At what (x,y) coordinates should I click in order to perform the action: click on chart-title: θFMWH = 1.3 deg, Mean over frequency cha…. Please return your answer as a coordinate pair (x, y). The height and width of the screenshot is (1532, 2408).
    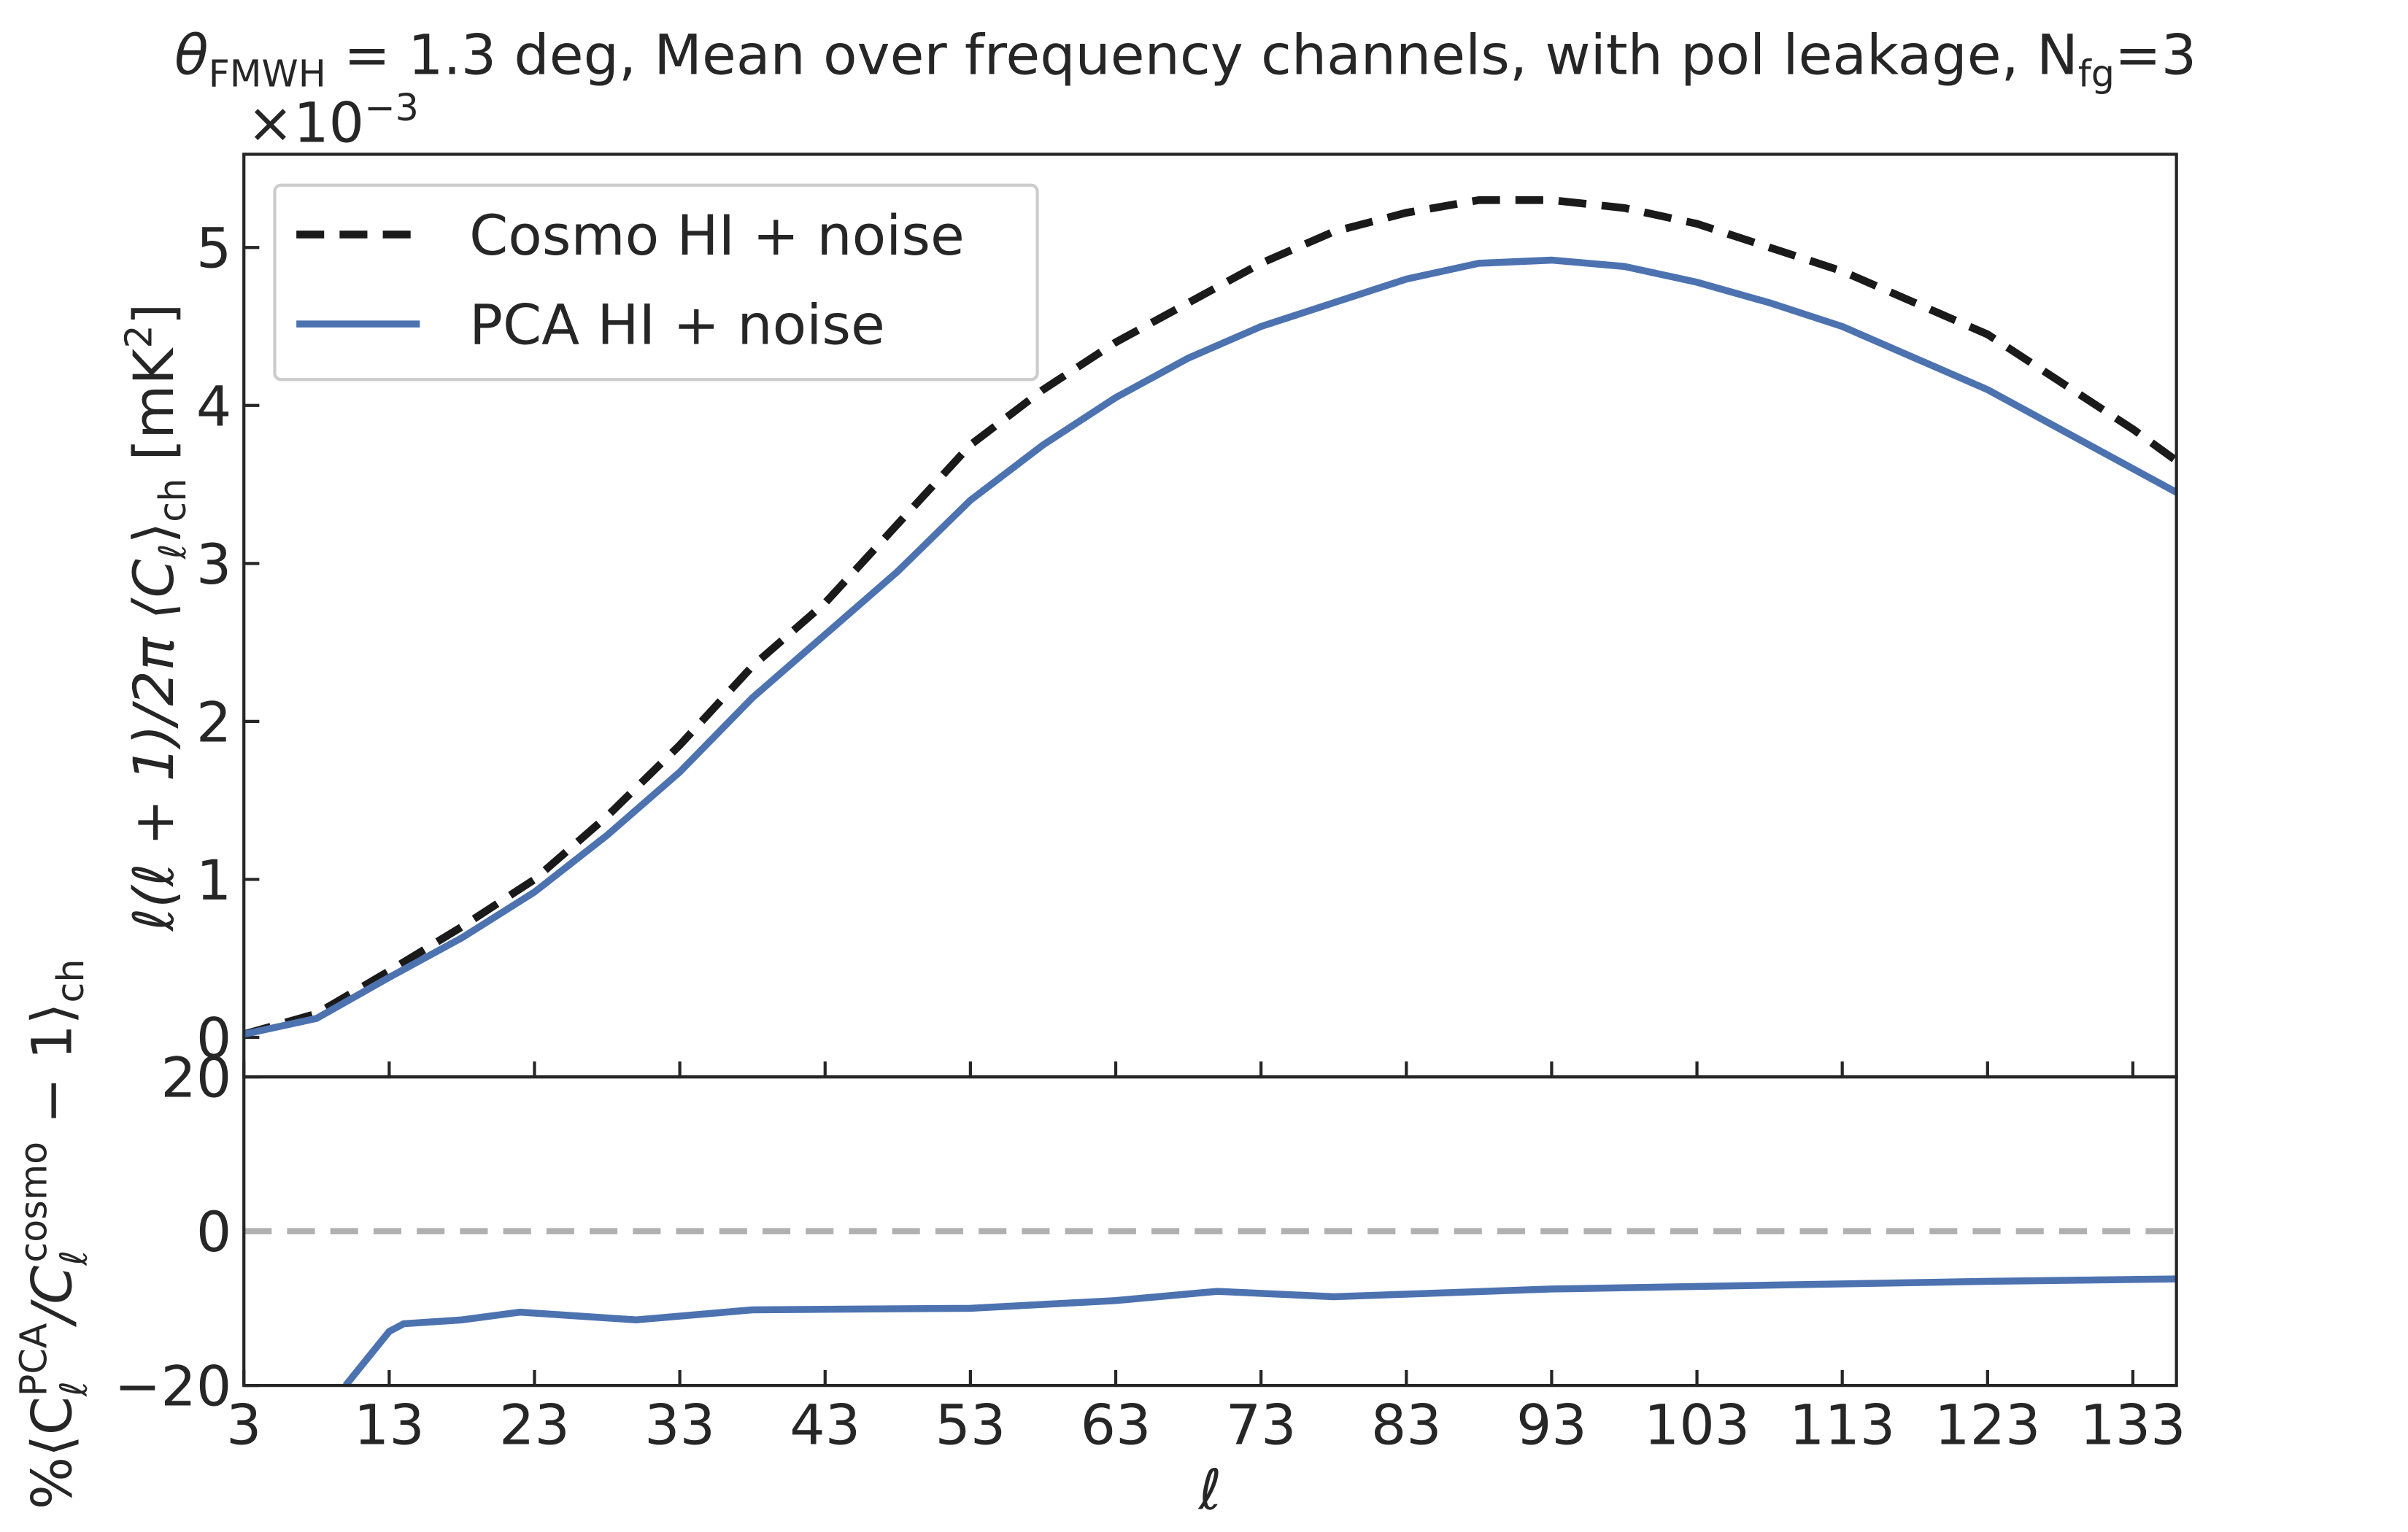
    Looking at the image, I should click on (1185, 60).